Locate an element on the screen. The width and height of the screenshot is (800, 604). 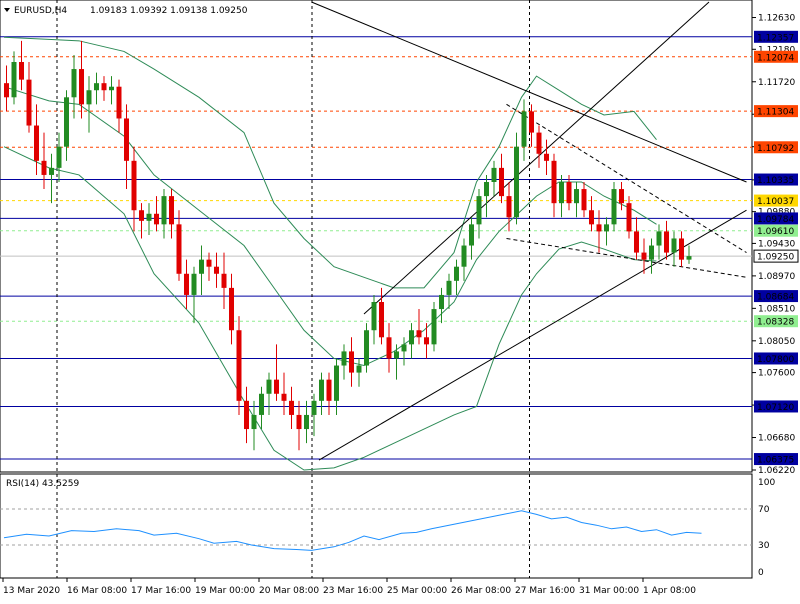
level-label: 1.08328 is located at coordinates (775, 323).